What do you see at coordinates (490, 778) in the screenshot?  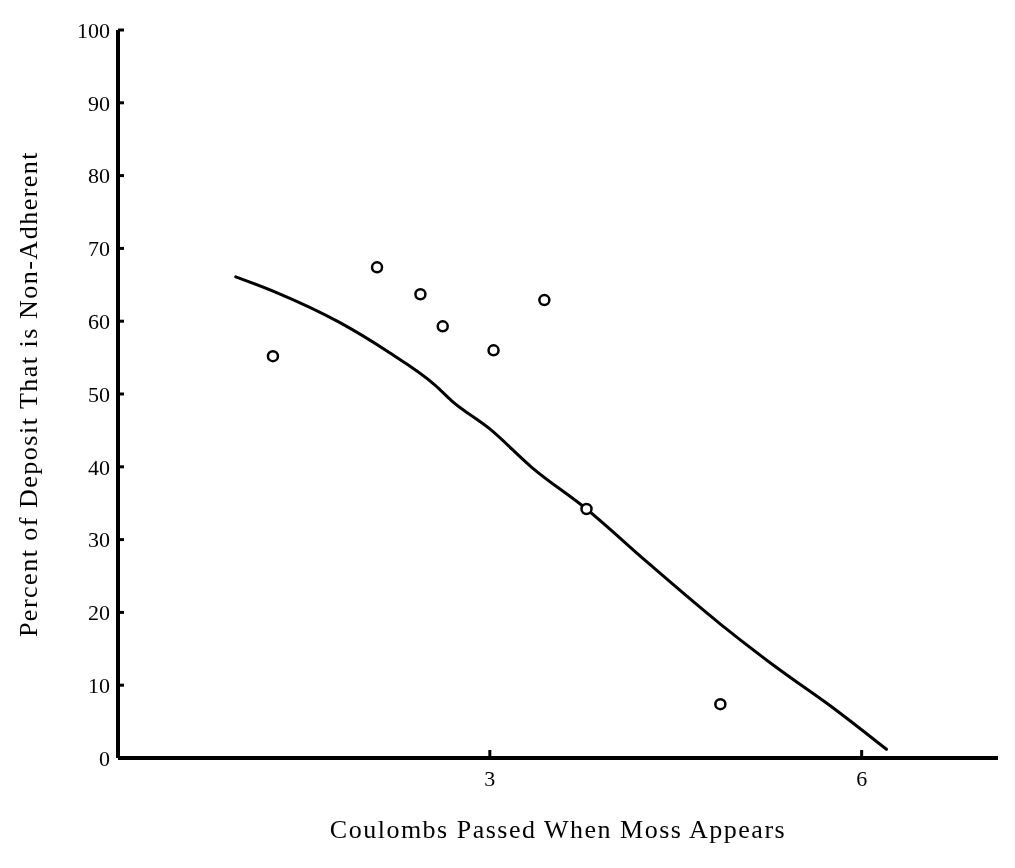 I see `x-tick-label: 3` at bounding box center [490, 778].